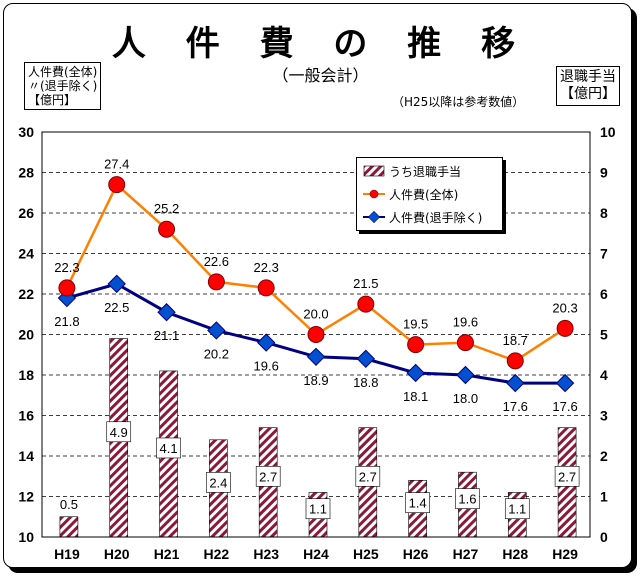 Image resolution: width=641 pixels, height=577 pixels. What do you see at coordinates (116, 164) in the screenshot?
I see `total-data-label: 27.4` at bounding box center [116, 164].